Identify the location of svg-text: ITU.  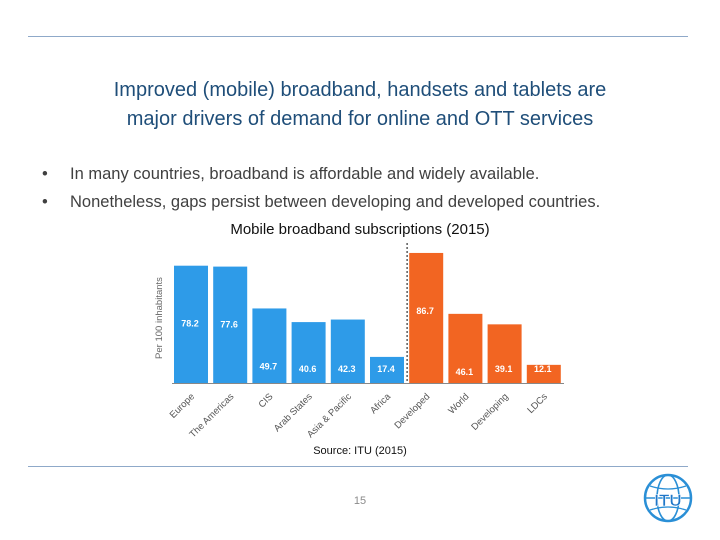
(667, 500).